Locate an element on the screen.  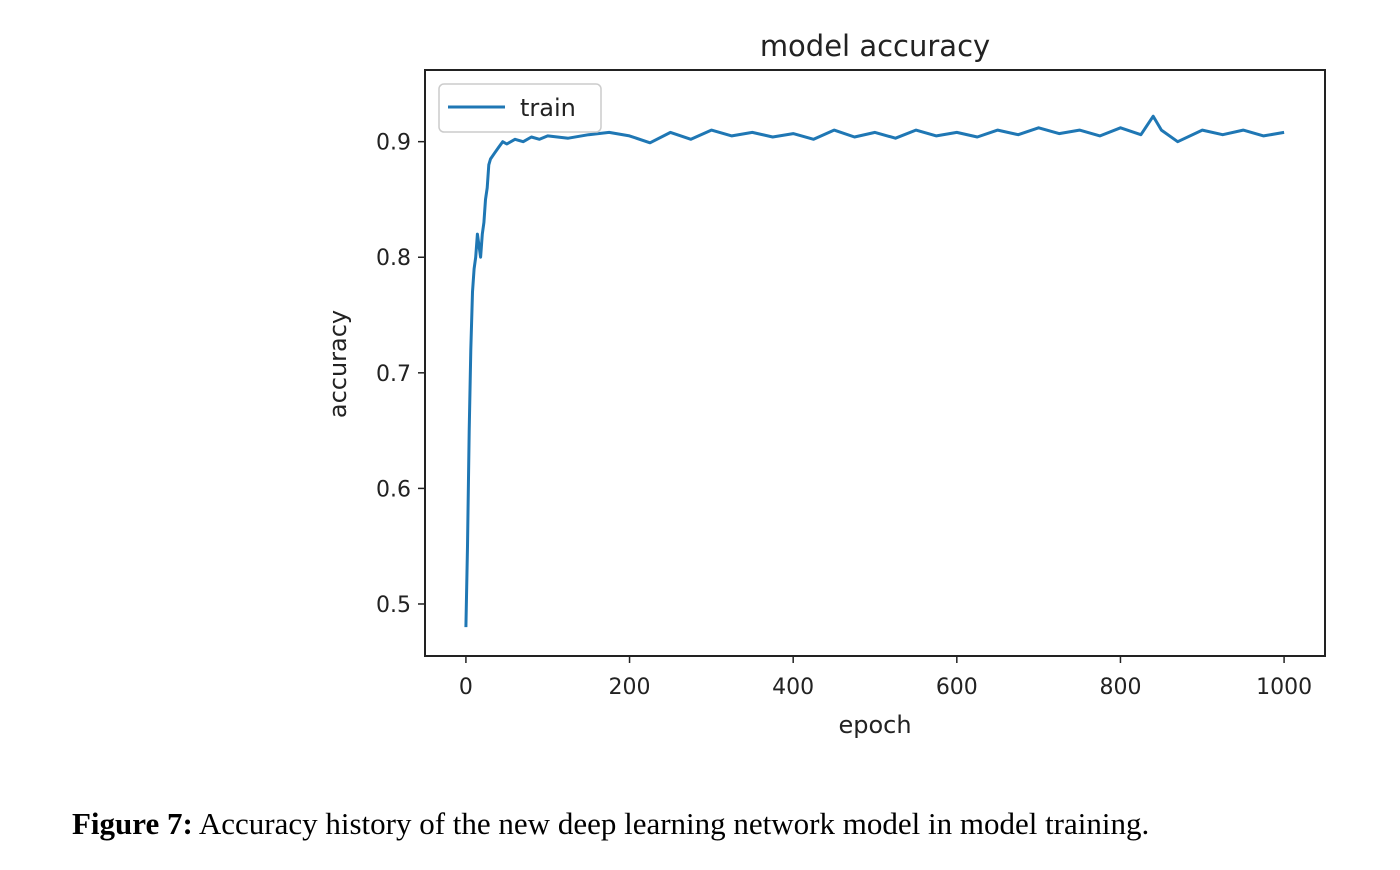
y-axis: 0.5 0.6 0.7 0.8 0.9 is located at coordinates (400, 374).